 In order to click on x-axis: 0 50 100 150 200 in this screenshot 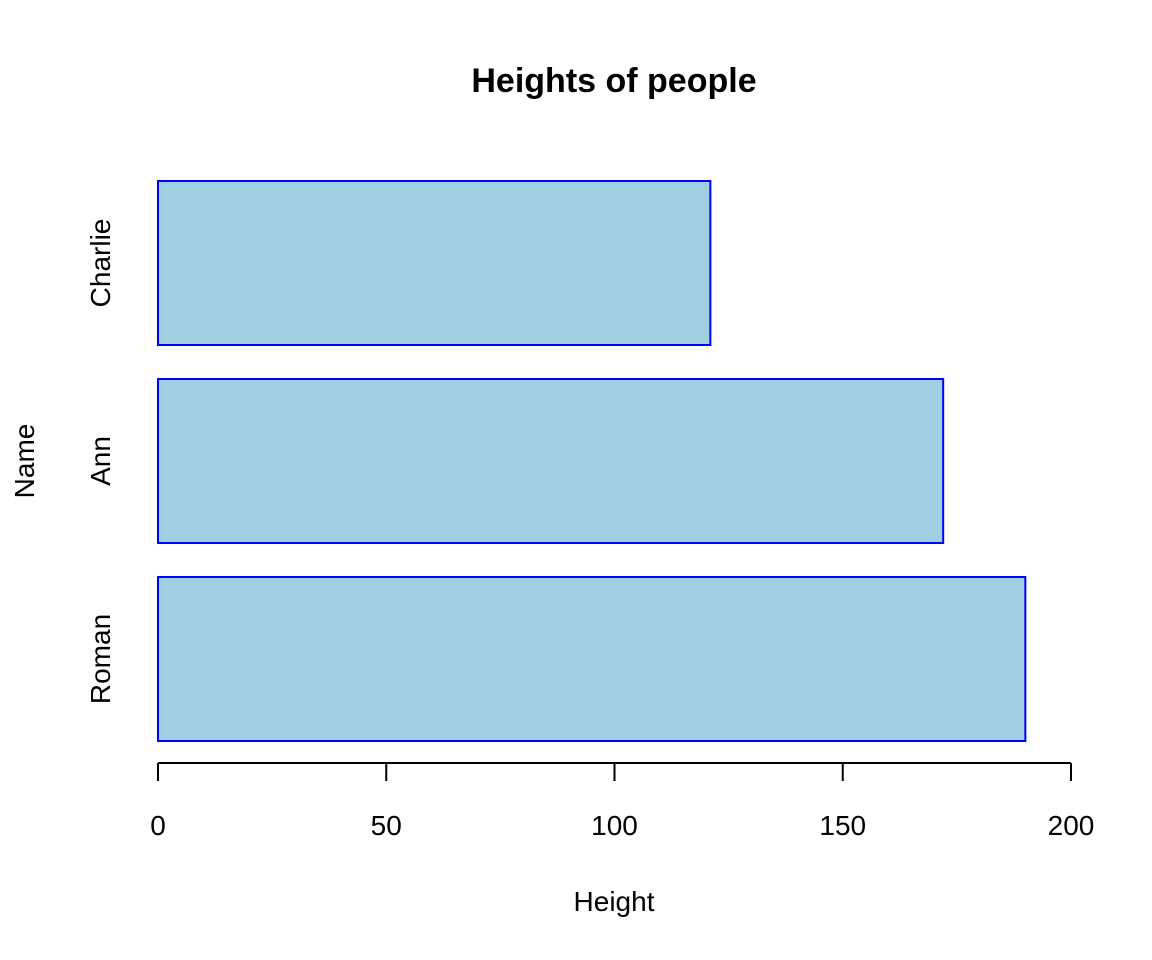, I will do `click(622, 801)`.